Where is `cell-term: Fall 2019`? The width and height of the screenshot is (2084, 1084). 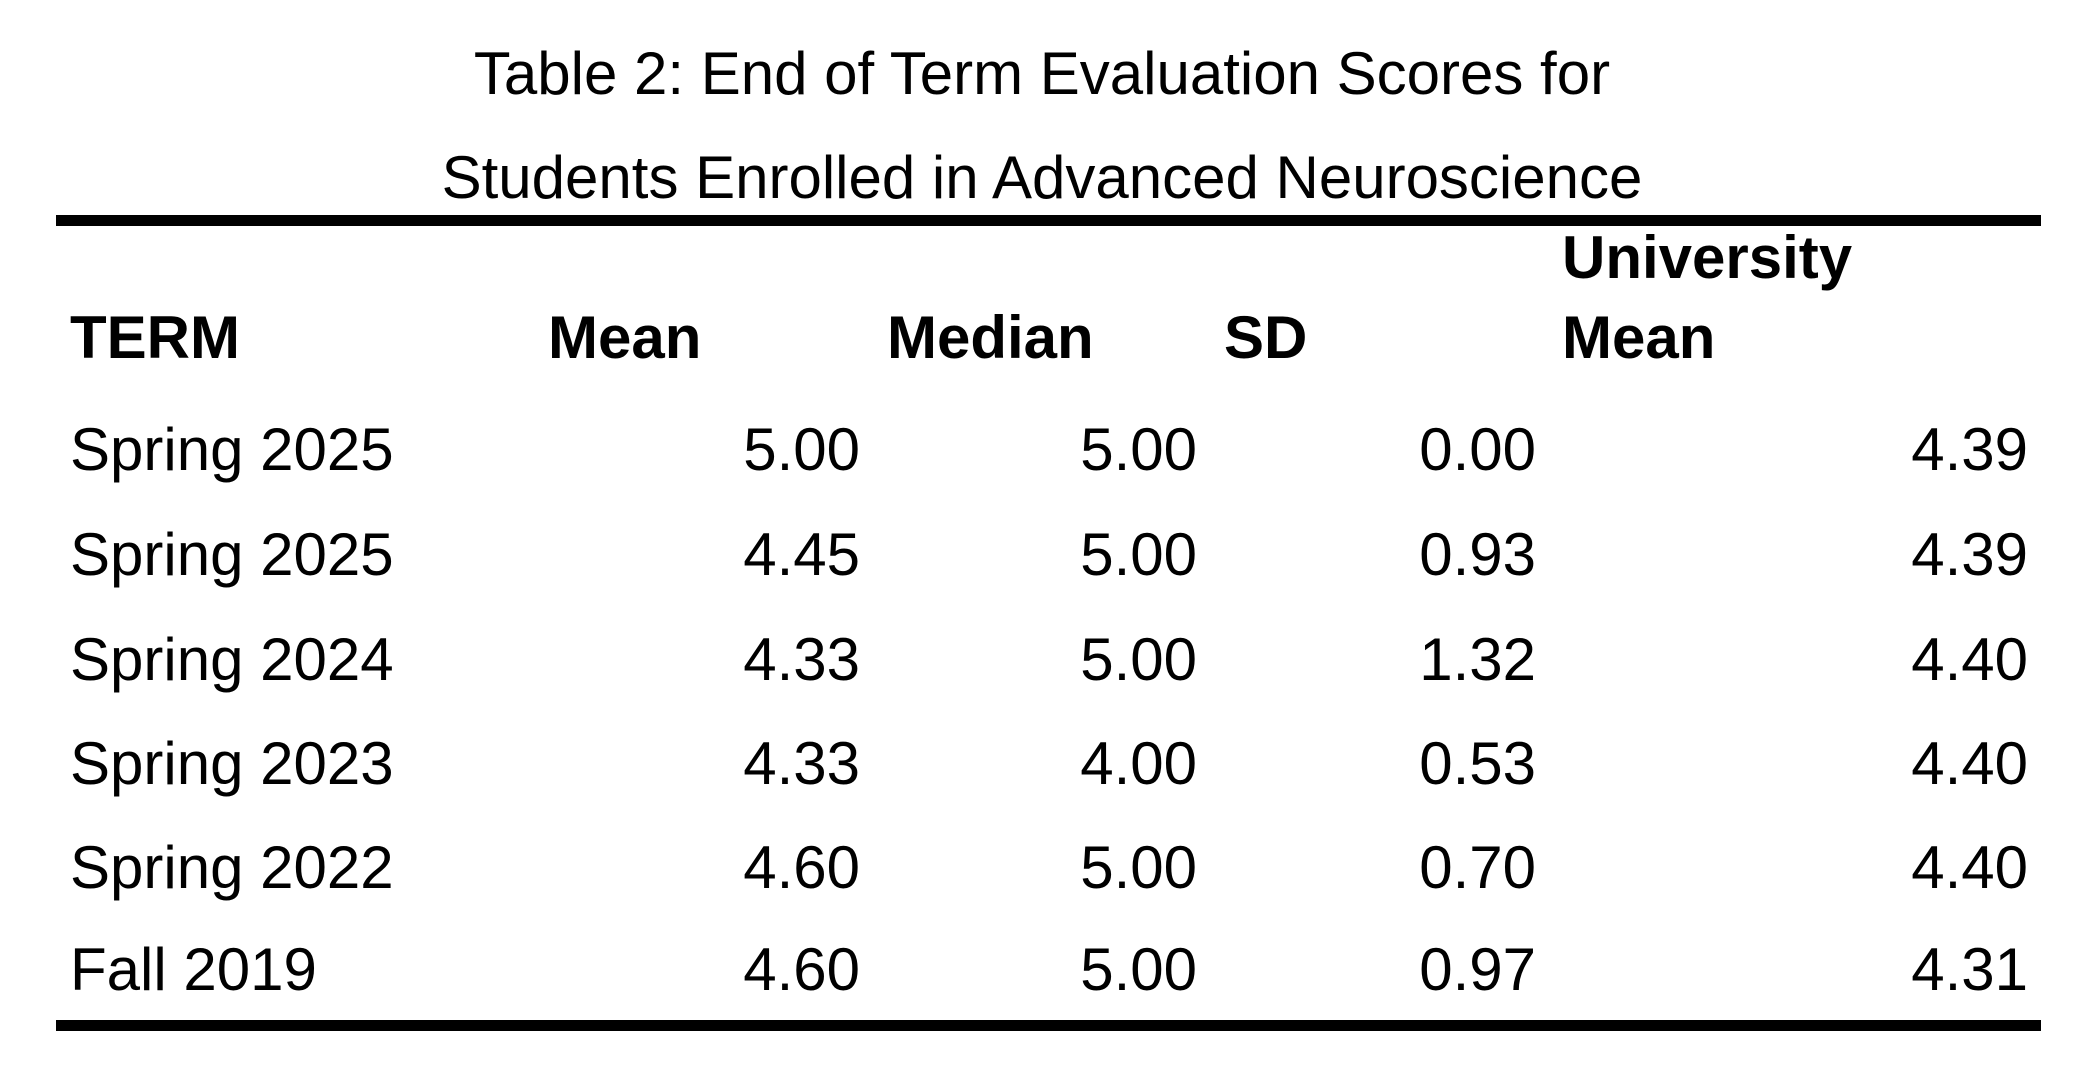 cell-term: Fall 2019 is located at coordinates (193, 969).